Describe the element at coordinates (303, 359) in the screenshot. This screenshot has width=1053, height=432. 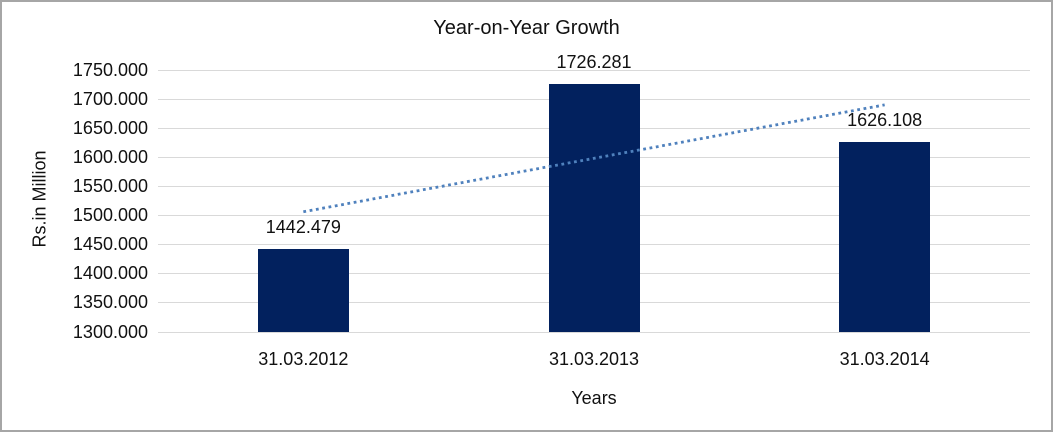
I see `x-category-label: 31.03.2012` at that location.